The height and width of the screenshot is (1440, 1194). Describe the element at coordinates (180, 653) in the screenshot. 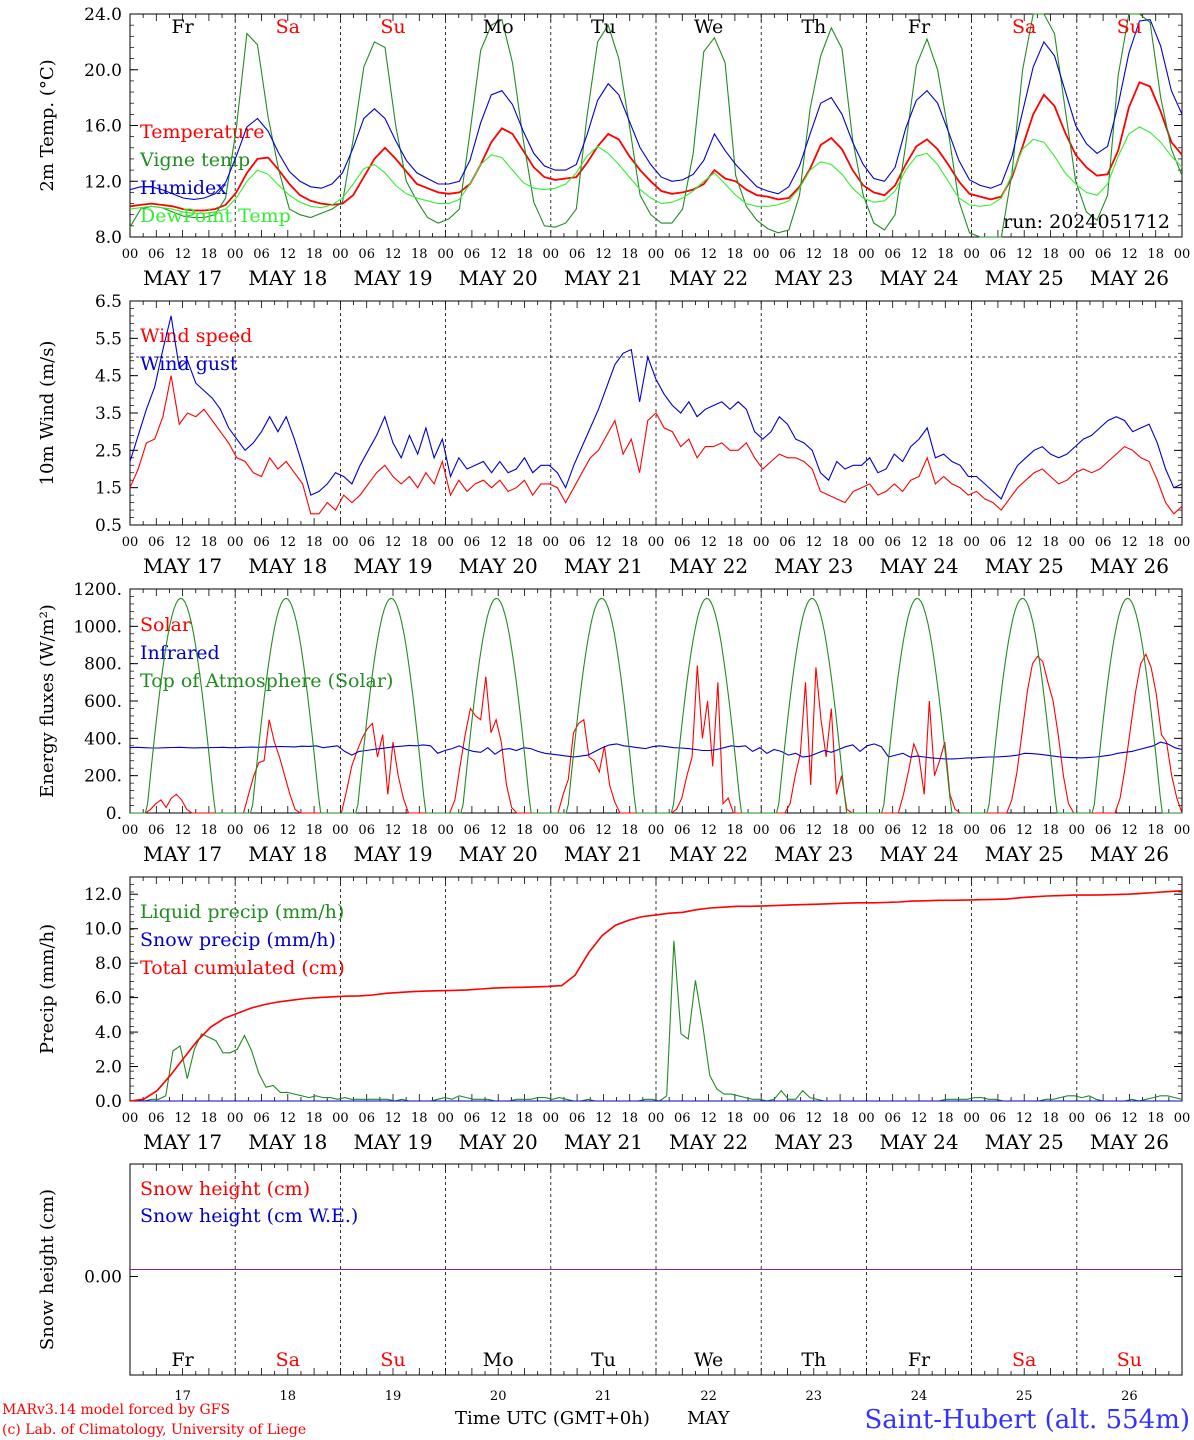

I see `legend-entry: Infrared` at that location.